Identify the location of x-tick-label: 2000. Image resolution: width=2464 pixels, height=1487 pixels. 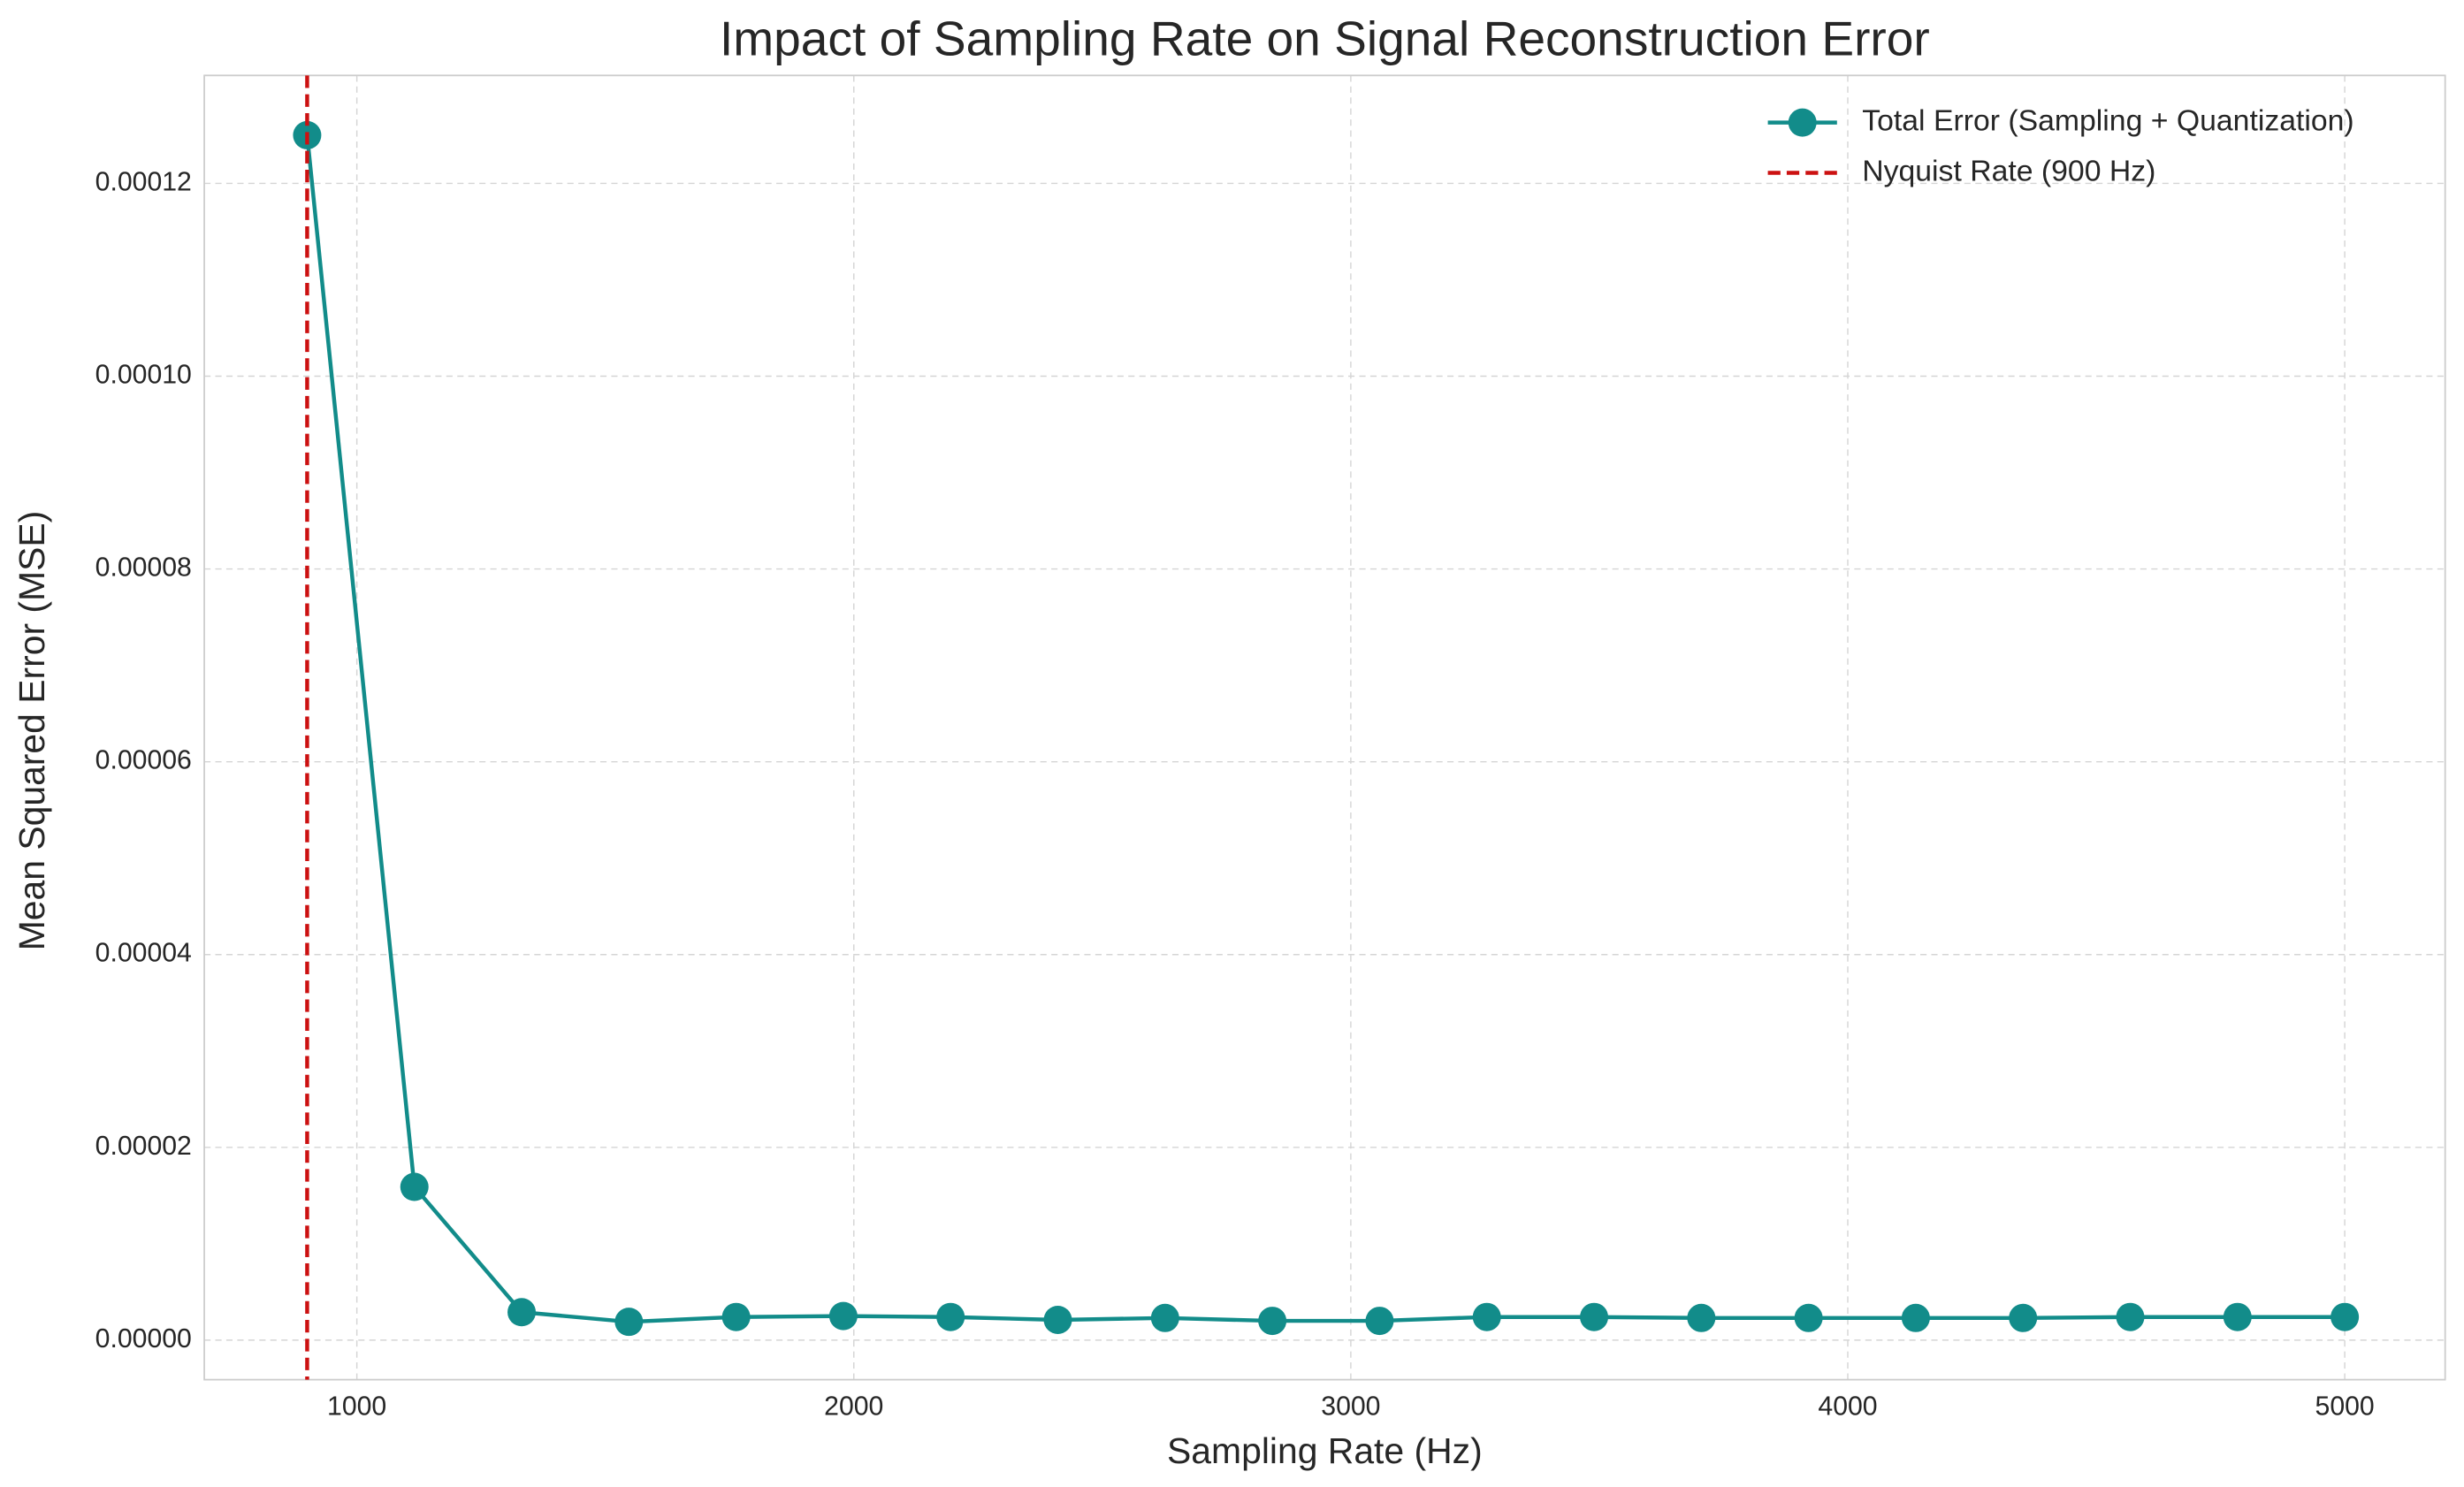
(853, 1407).